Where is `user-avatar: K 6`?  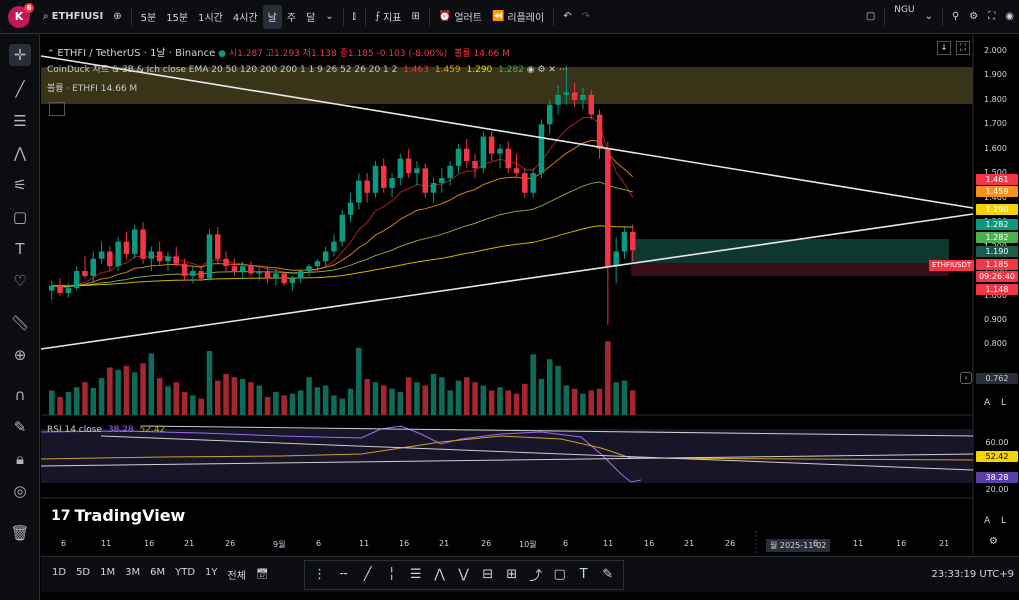
user-avatar: K 6 is located at coordinates (21, 15).